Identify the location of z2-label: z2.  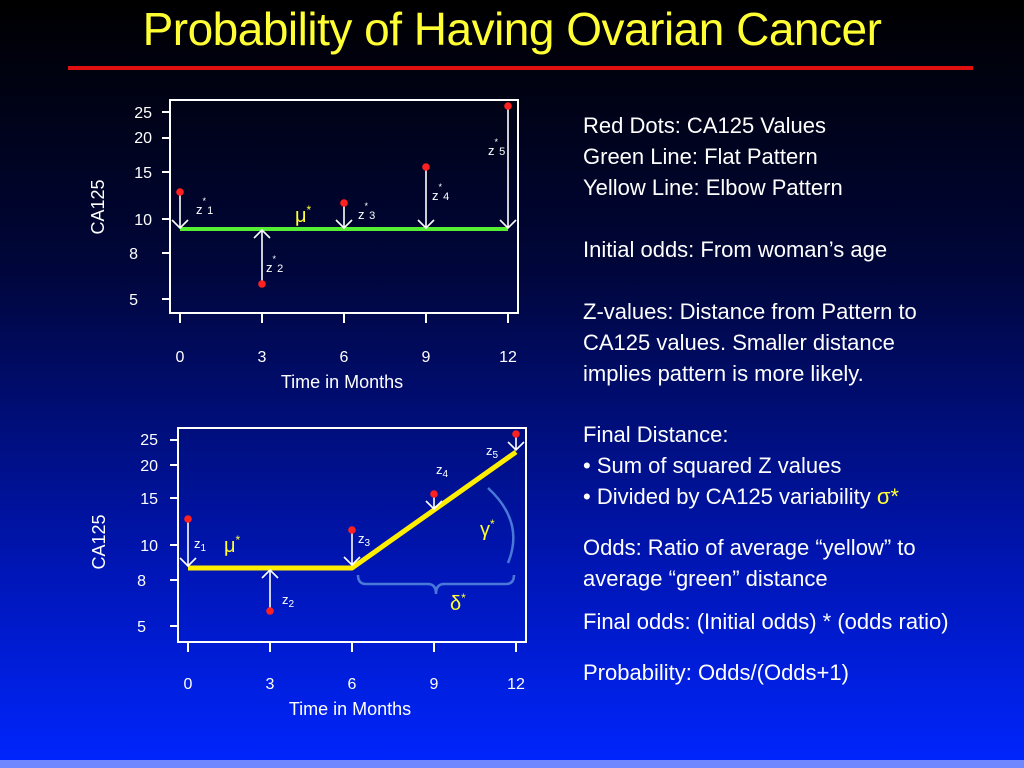
(288, 601).